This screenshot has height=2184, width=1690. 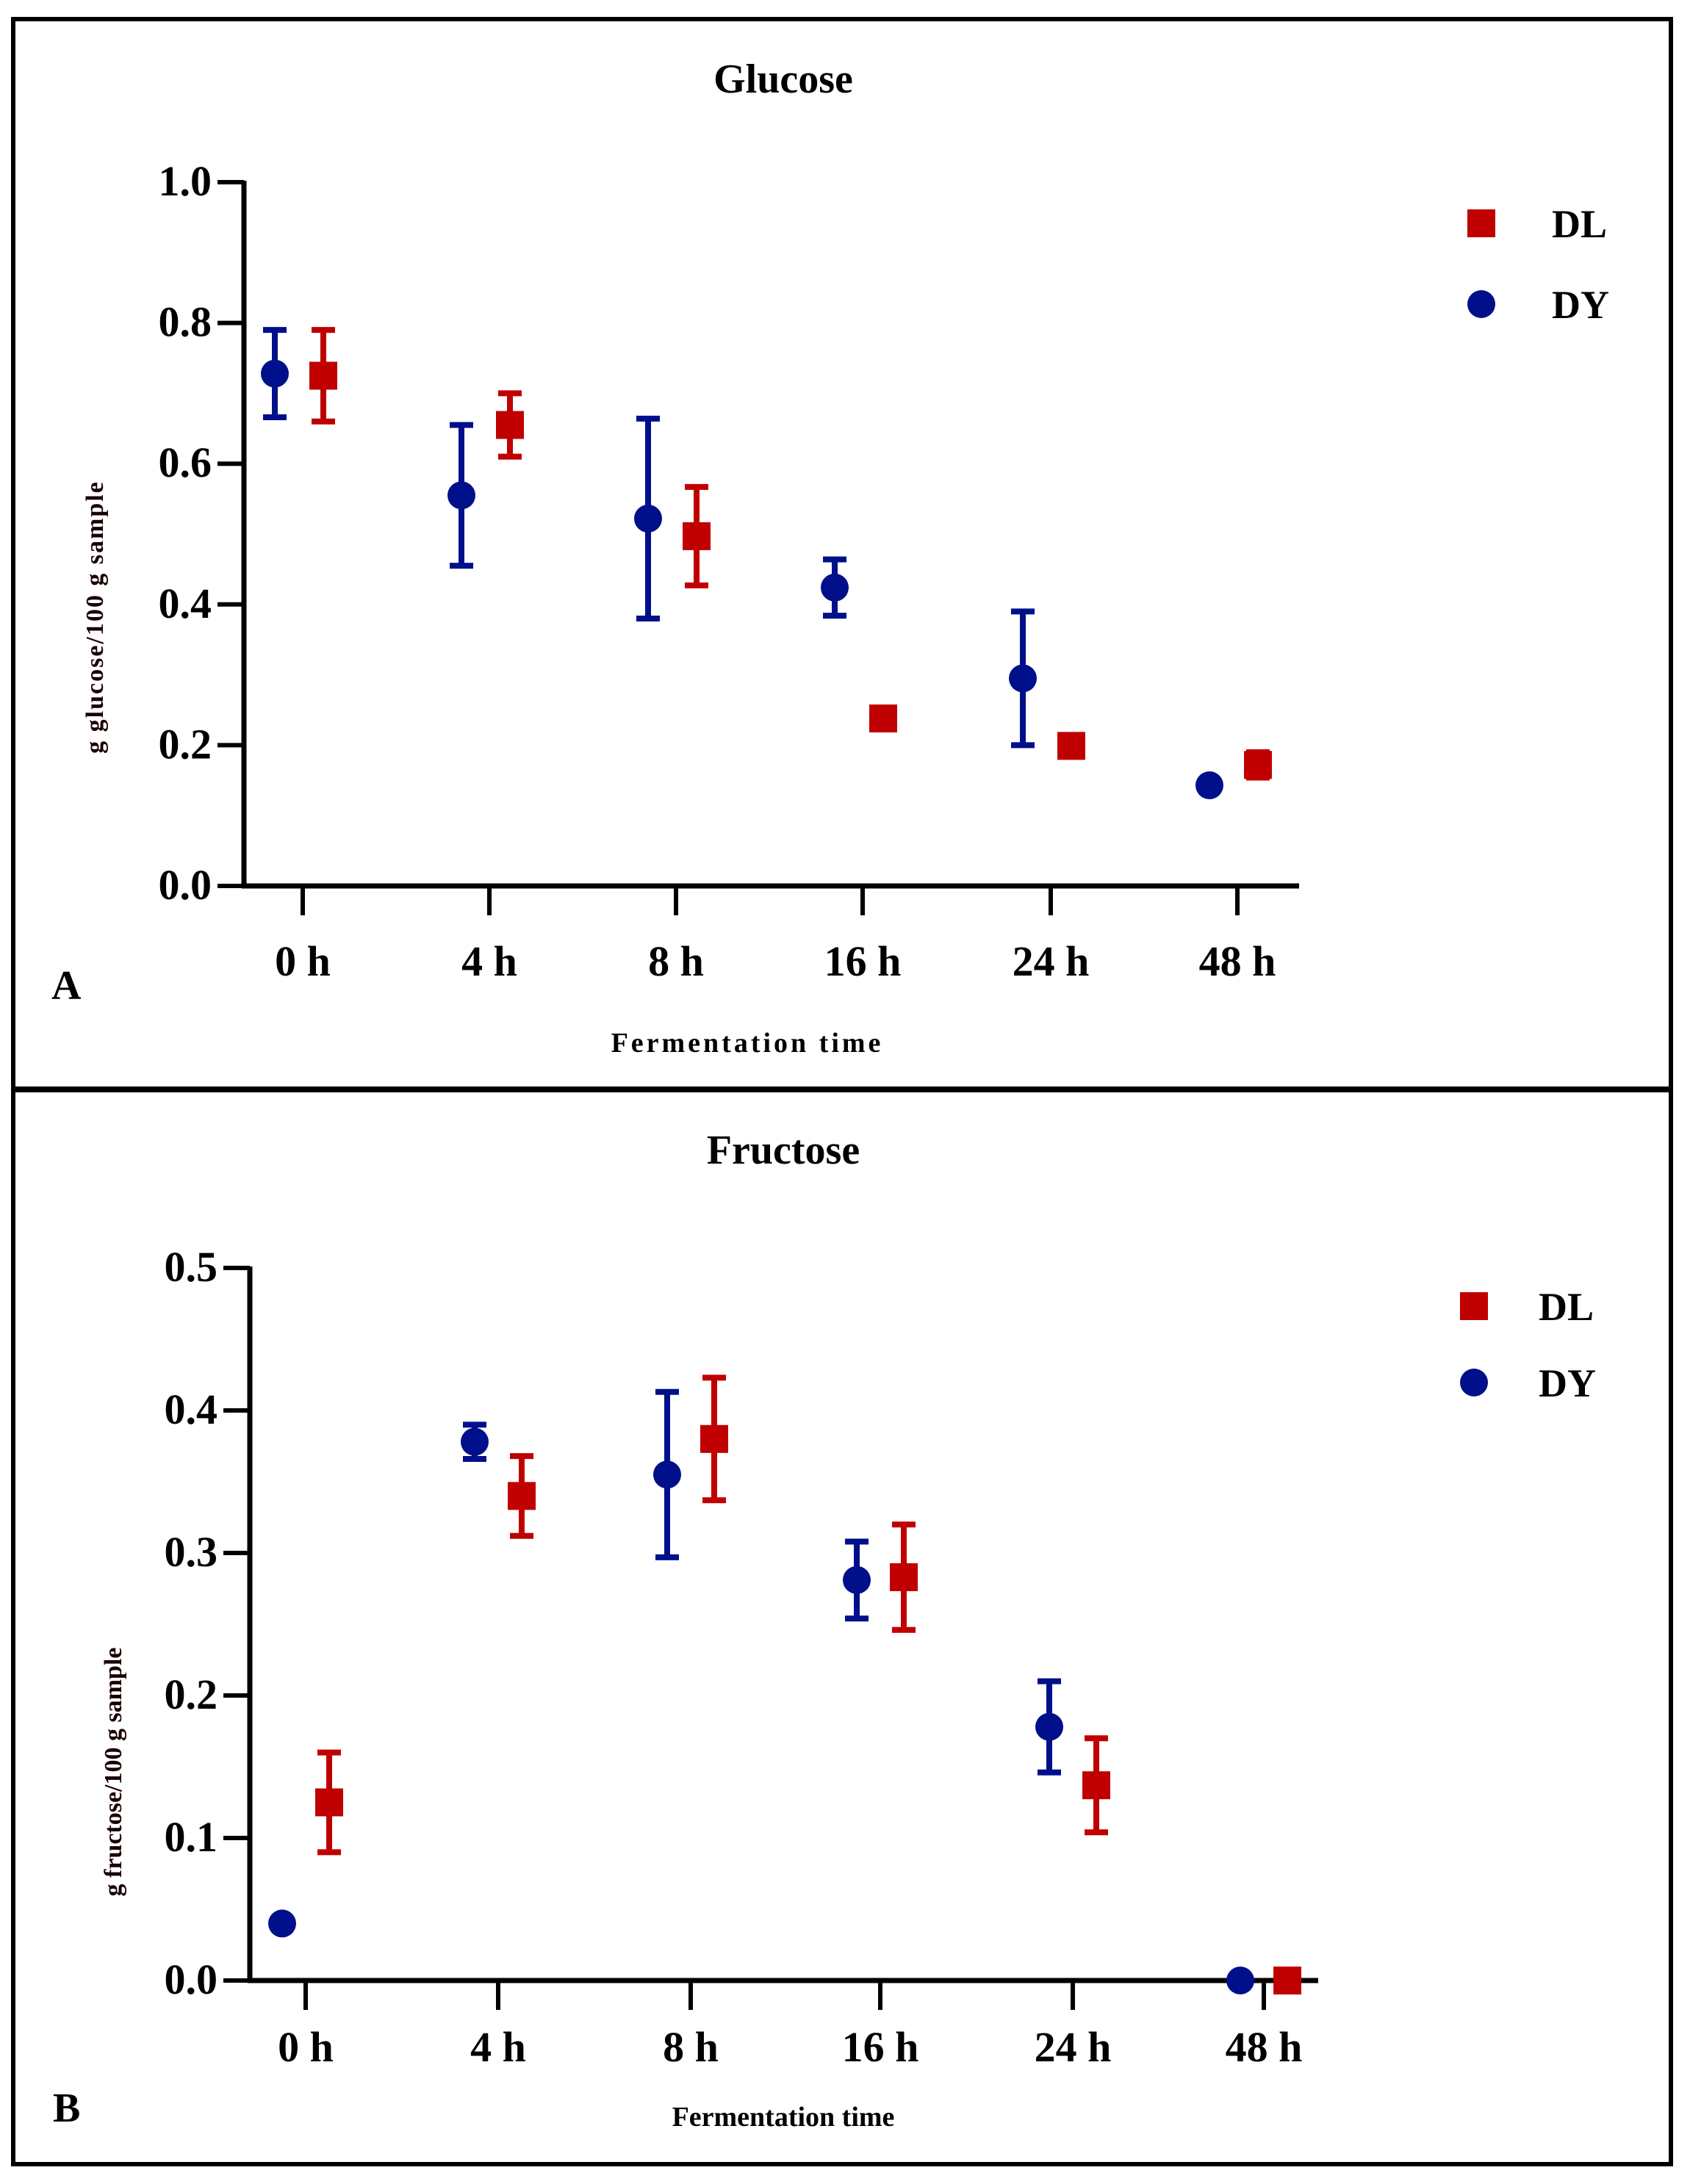 What do you see at coordinates (185, 322) in the screenshot?
I see `y-tick-label: 0.8` at bounding box center [185, 322].